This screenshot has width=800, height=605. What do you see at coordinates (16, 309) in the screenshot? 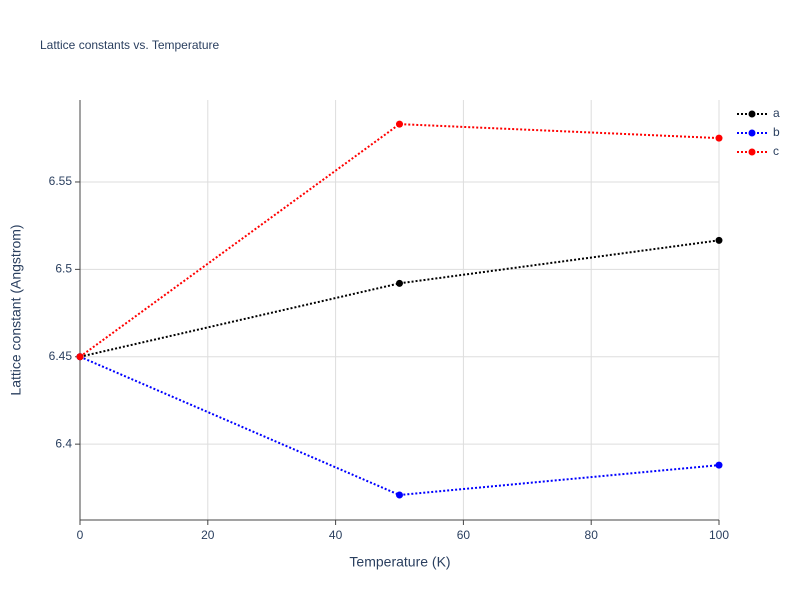
I see `y-axis-label: Lattice constant (Angstrom)` at bounding box center [16, 309].